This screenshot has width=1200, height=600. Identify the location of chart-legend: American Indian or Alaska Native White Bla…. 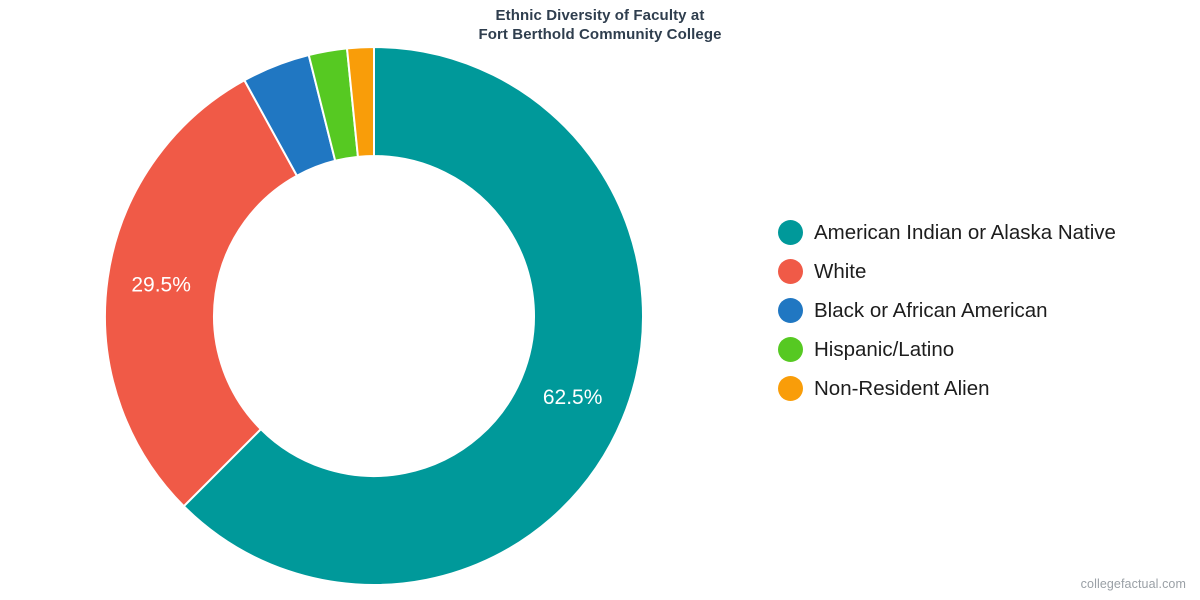
(983, 310).